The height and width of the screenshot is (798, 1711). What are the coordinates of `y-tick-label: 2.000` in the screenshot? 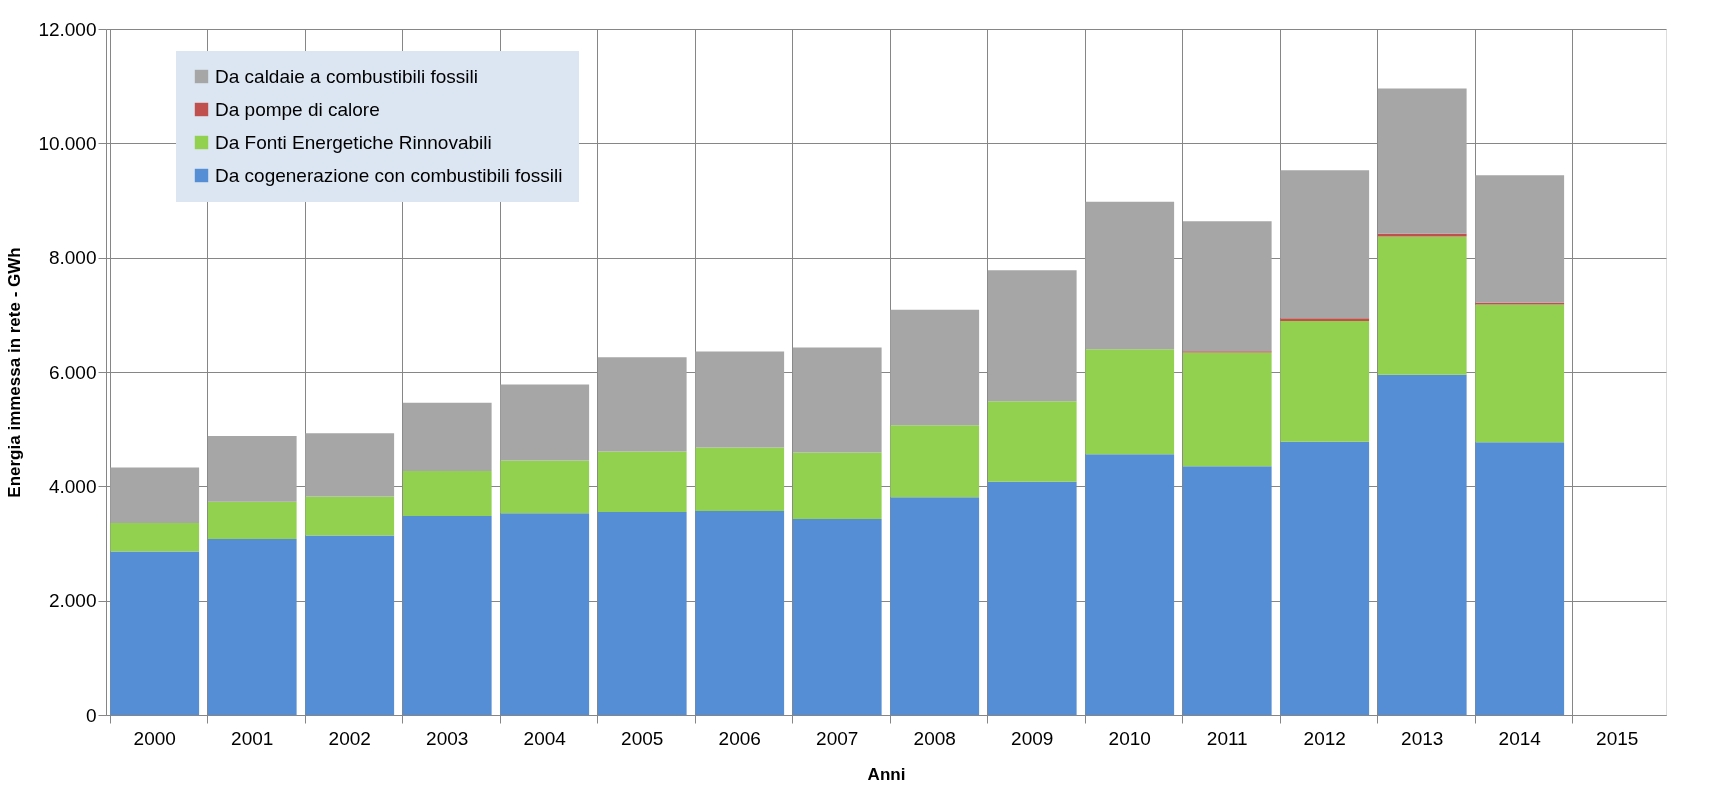 It's located at (72, 601).